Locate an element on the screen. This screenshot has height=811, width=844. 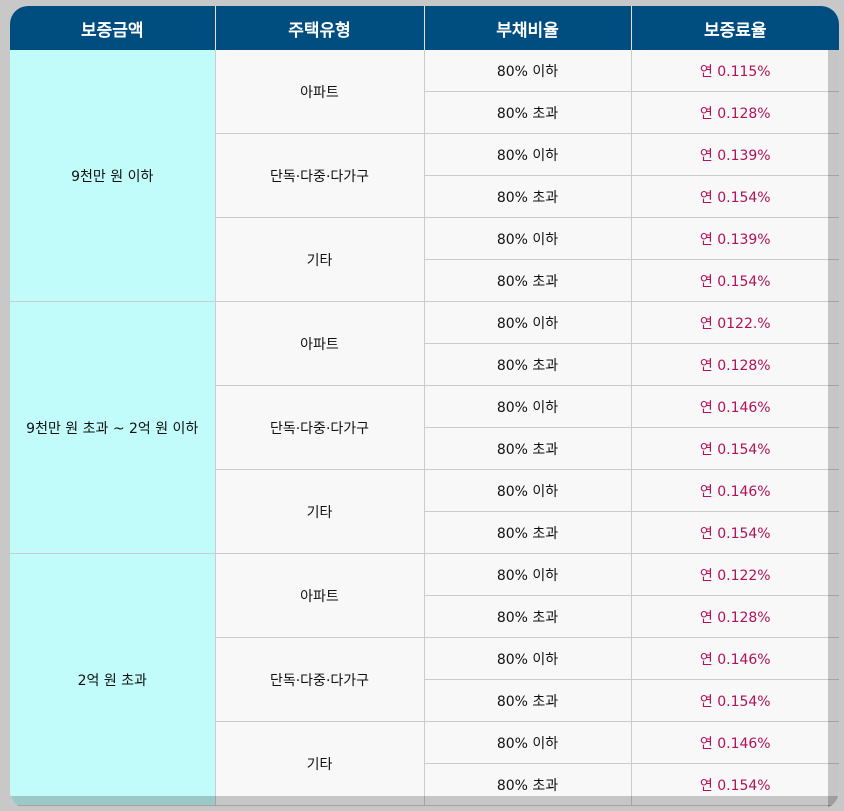
header-guarantee-rate: 보증료율 is located at coordinates (734, 28).